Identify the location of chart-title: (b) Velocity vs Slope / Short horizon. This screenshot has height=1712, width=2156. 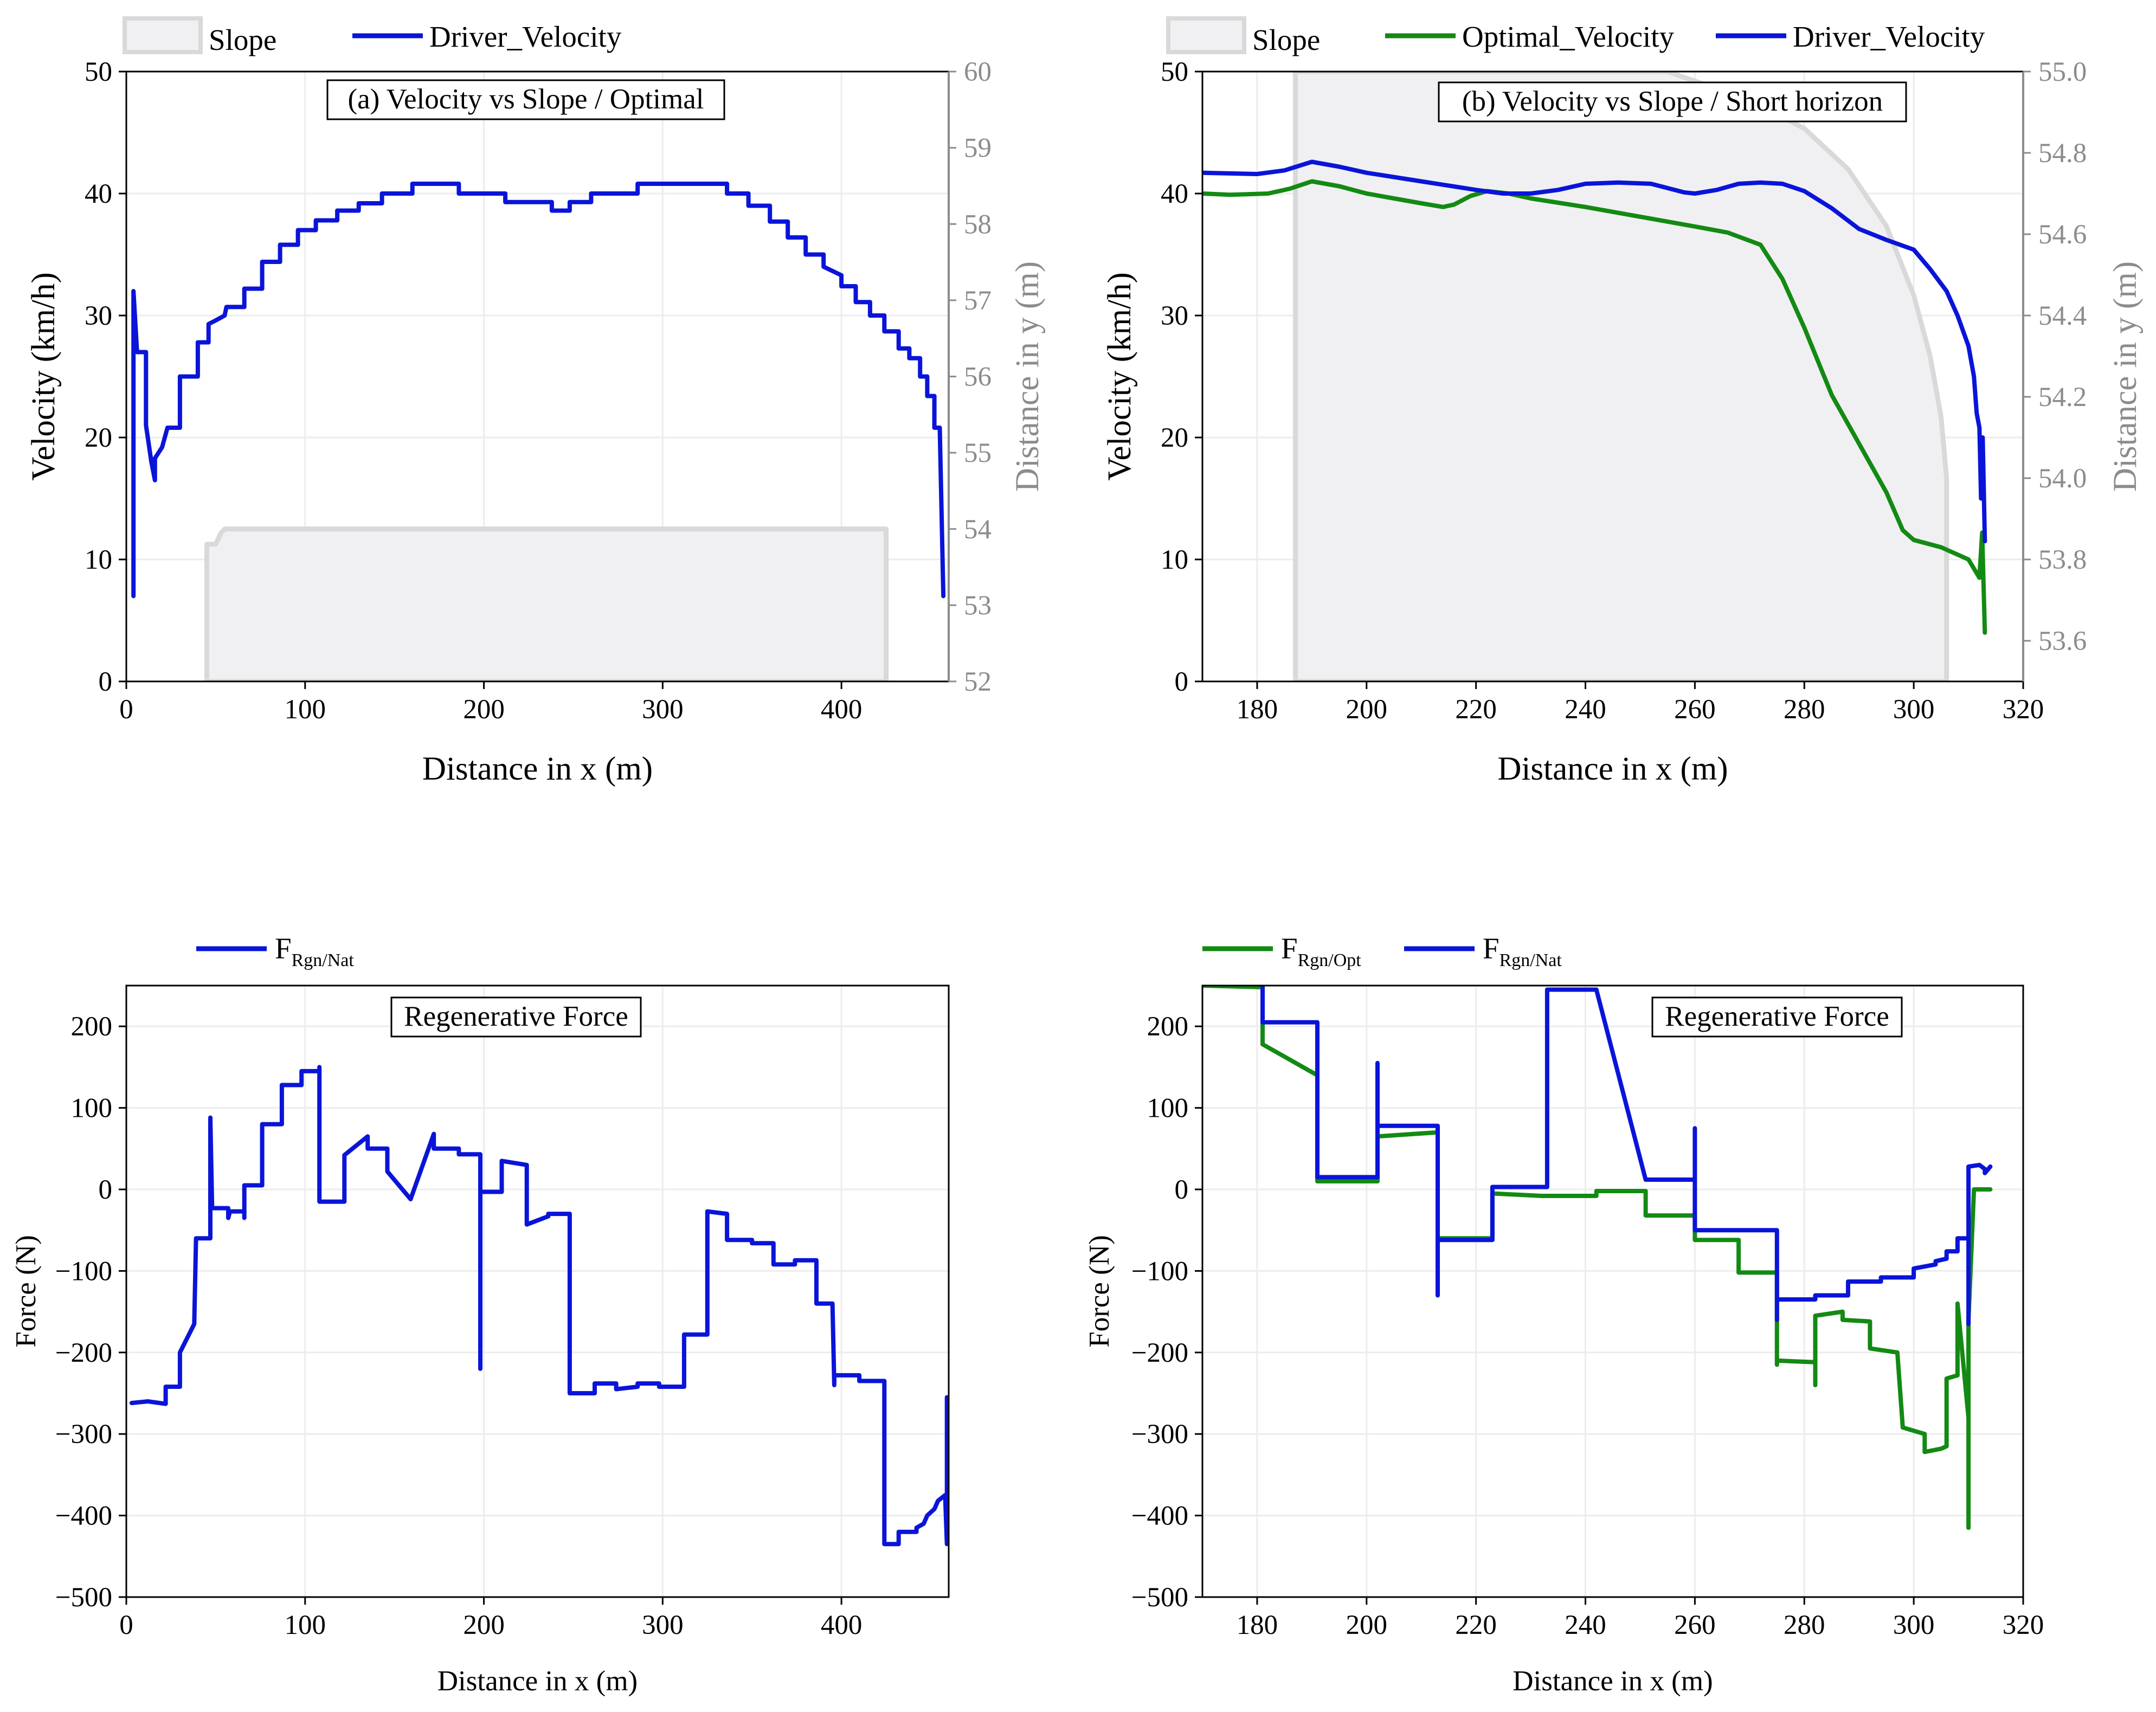
(1672, 101).